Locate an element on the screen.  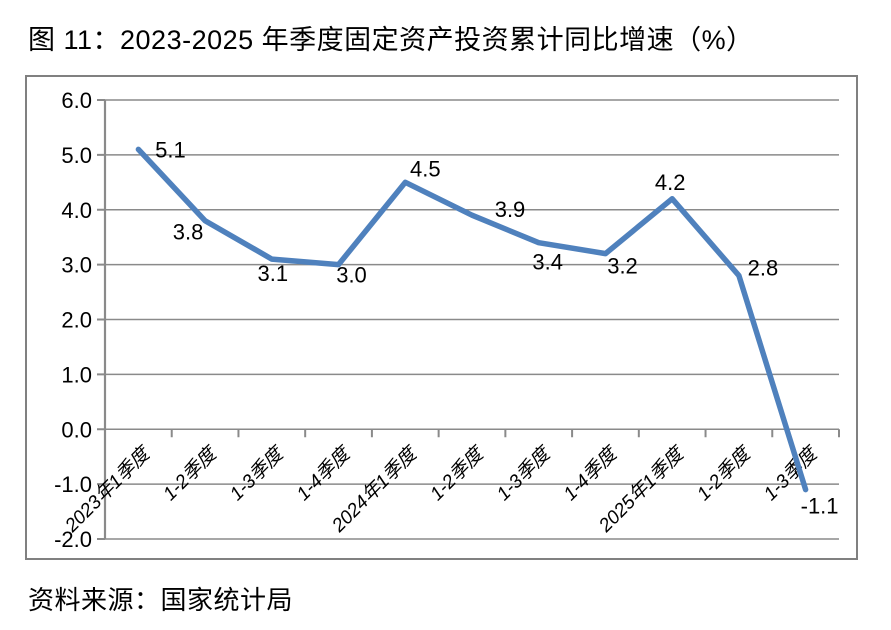
y-tick-label: 0.0 is located at coordinates (76, 429).